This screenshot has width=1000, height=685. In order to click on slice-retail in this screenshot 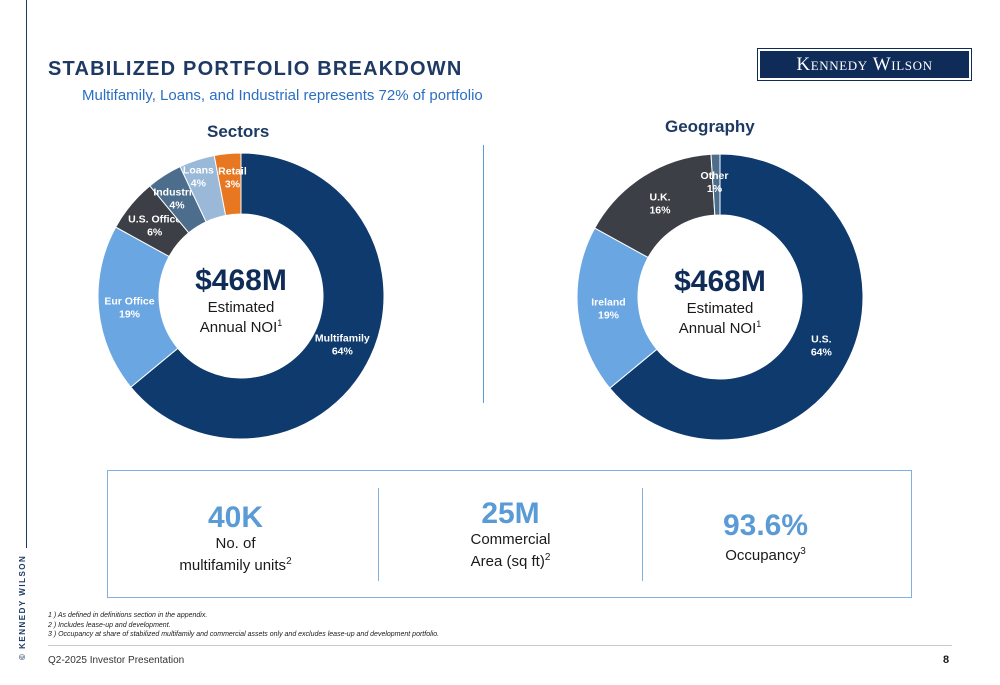, I will do `click(227, 184)`.